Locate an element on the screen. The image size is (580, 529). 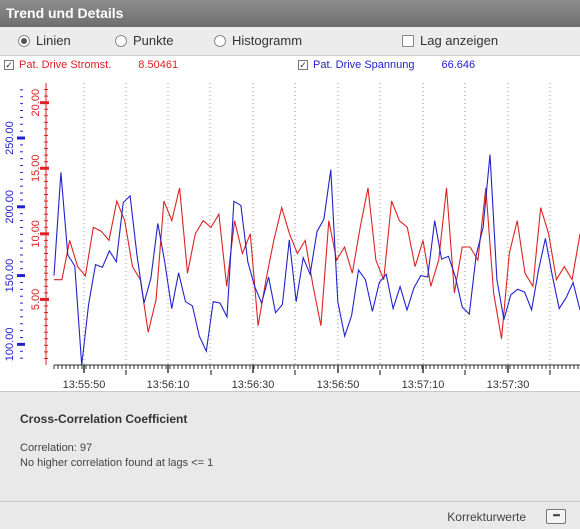
radio-lines: Linien is located at coordinates (44, 40).